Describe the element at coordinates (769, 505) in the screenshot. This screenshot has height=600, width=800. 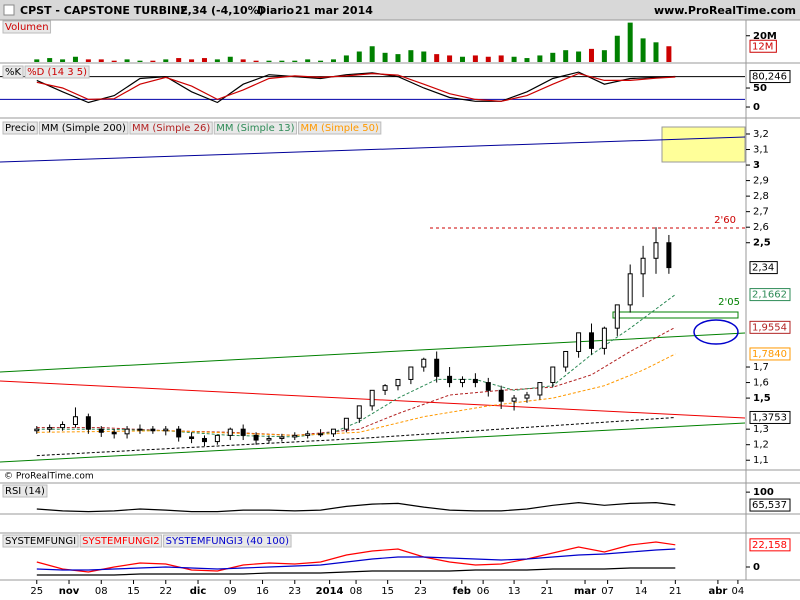
I see `last-value-label: 65,537` at that location.